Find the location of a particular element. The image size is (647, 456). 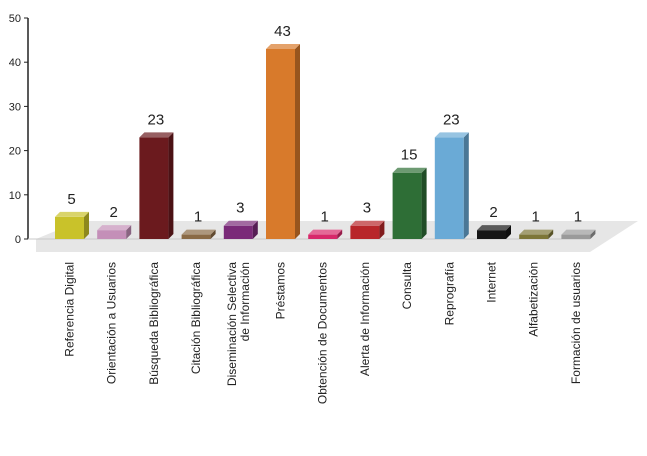

y-tick-label: 30 is located at coordinates (15, 107).